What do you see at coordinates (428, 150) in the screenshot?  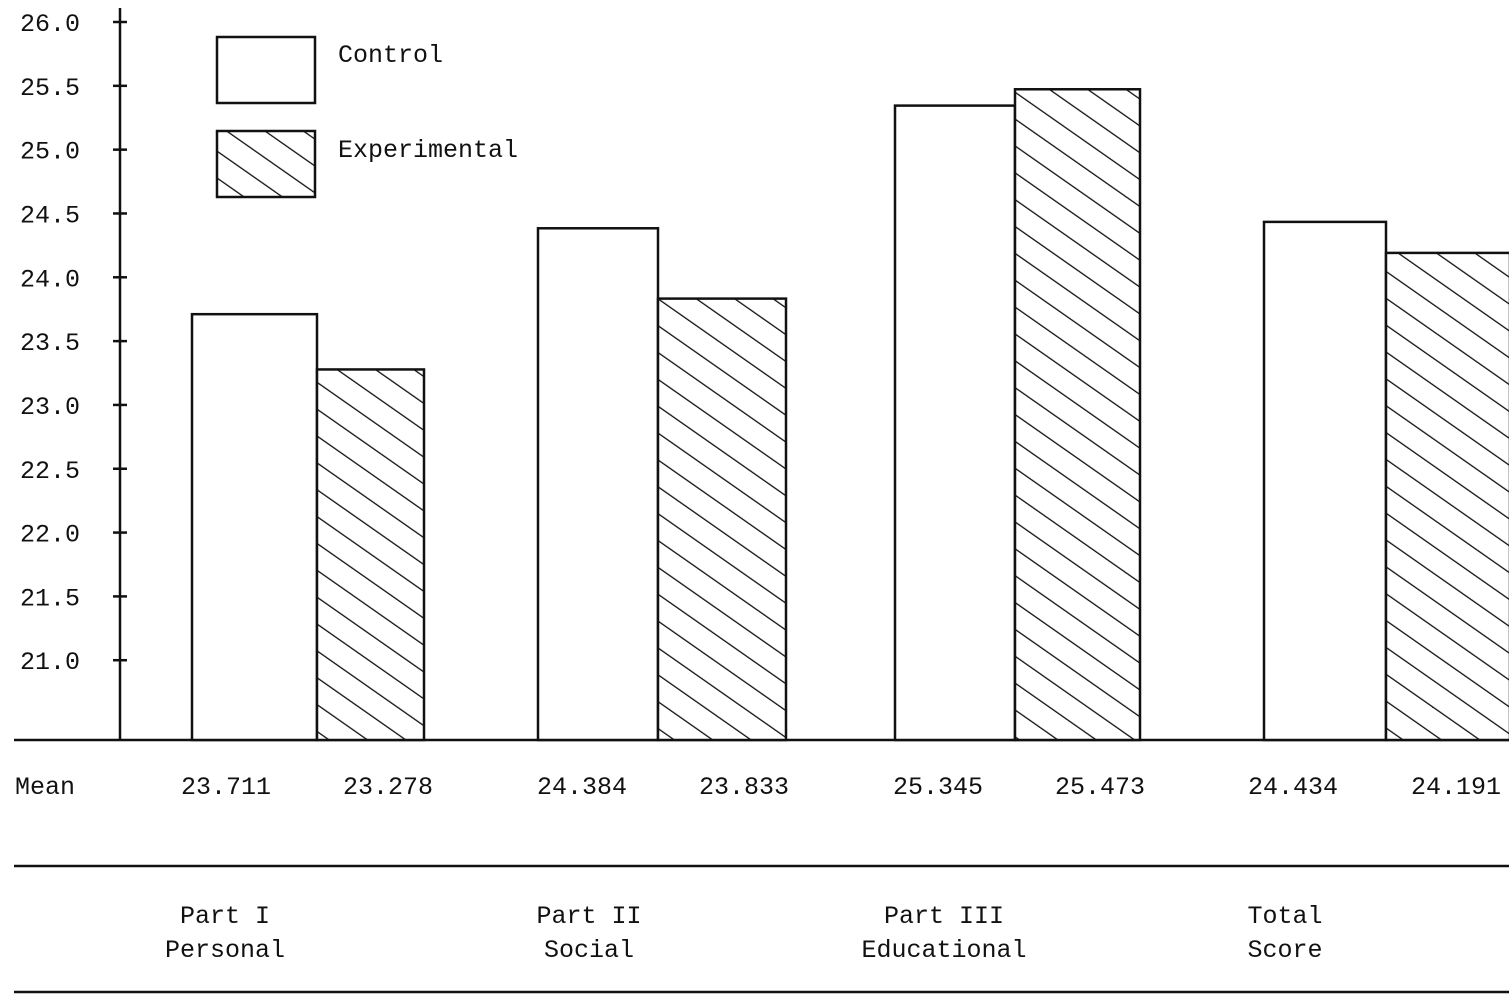 I see `legend-label-experimental: Experimental` at bounding box center [428, 150].